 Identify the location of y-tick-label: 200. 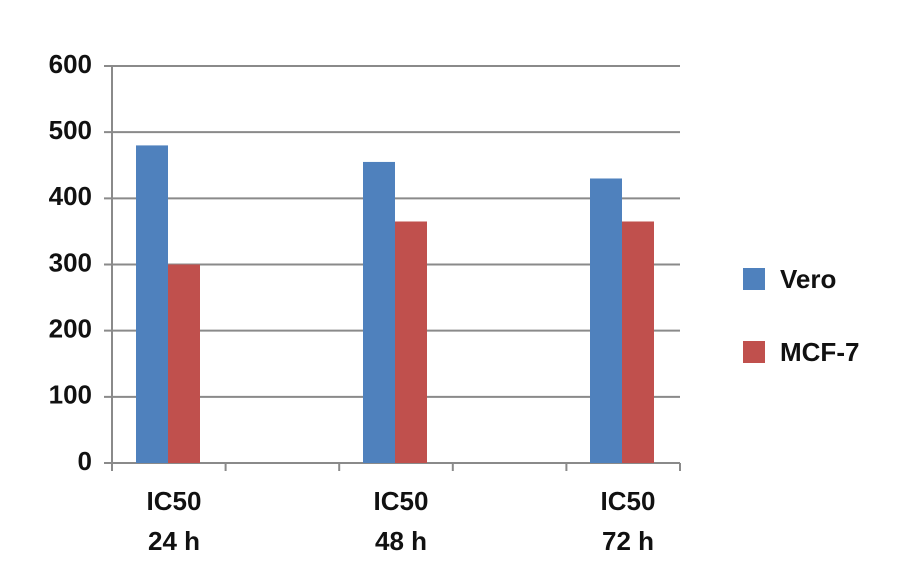
(70, 329).